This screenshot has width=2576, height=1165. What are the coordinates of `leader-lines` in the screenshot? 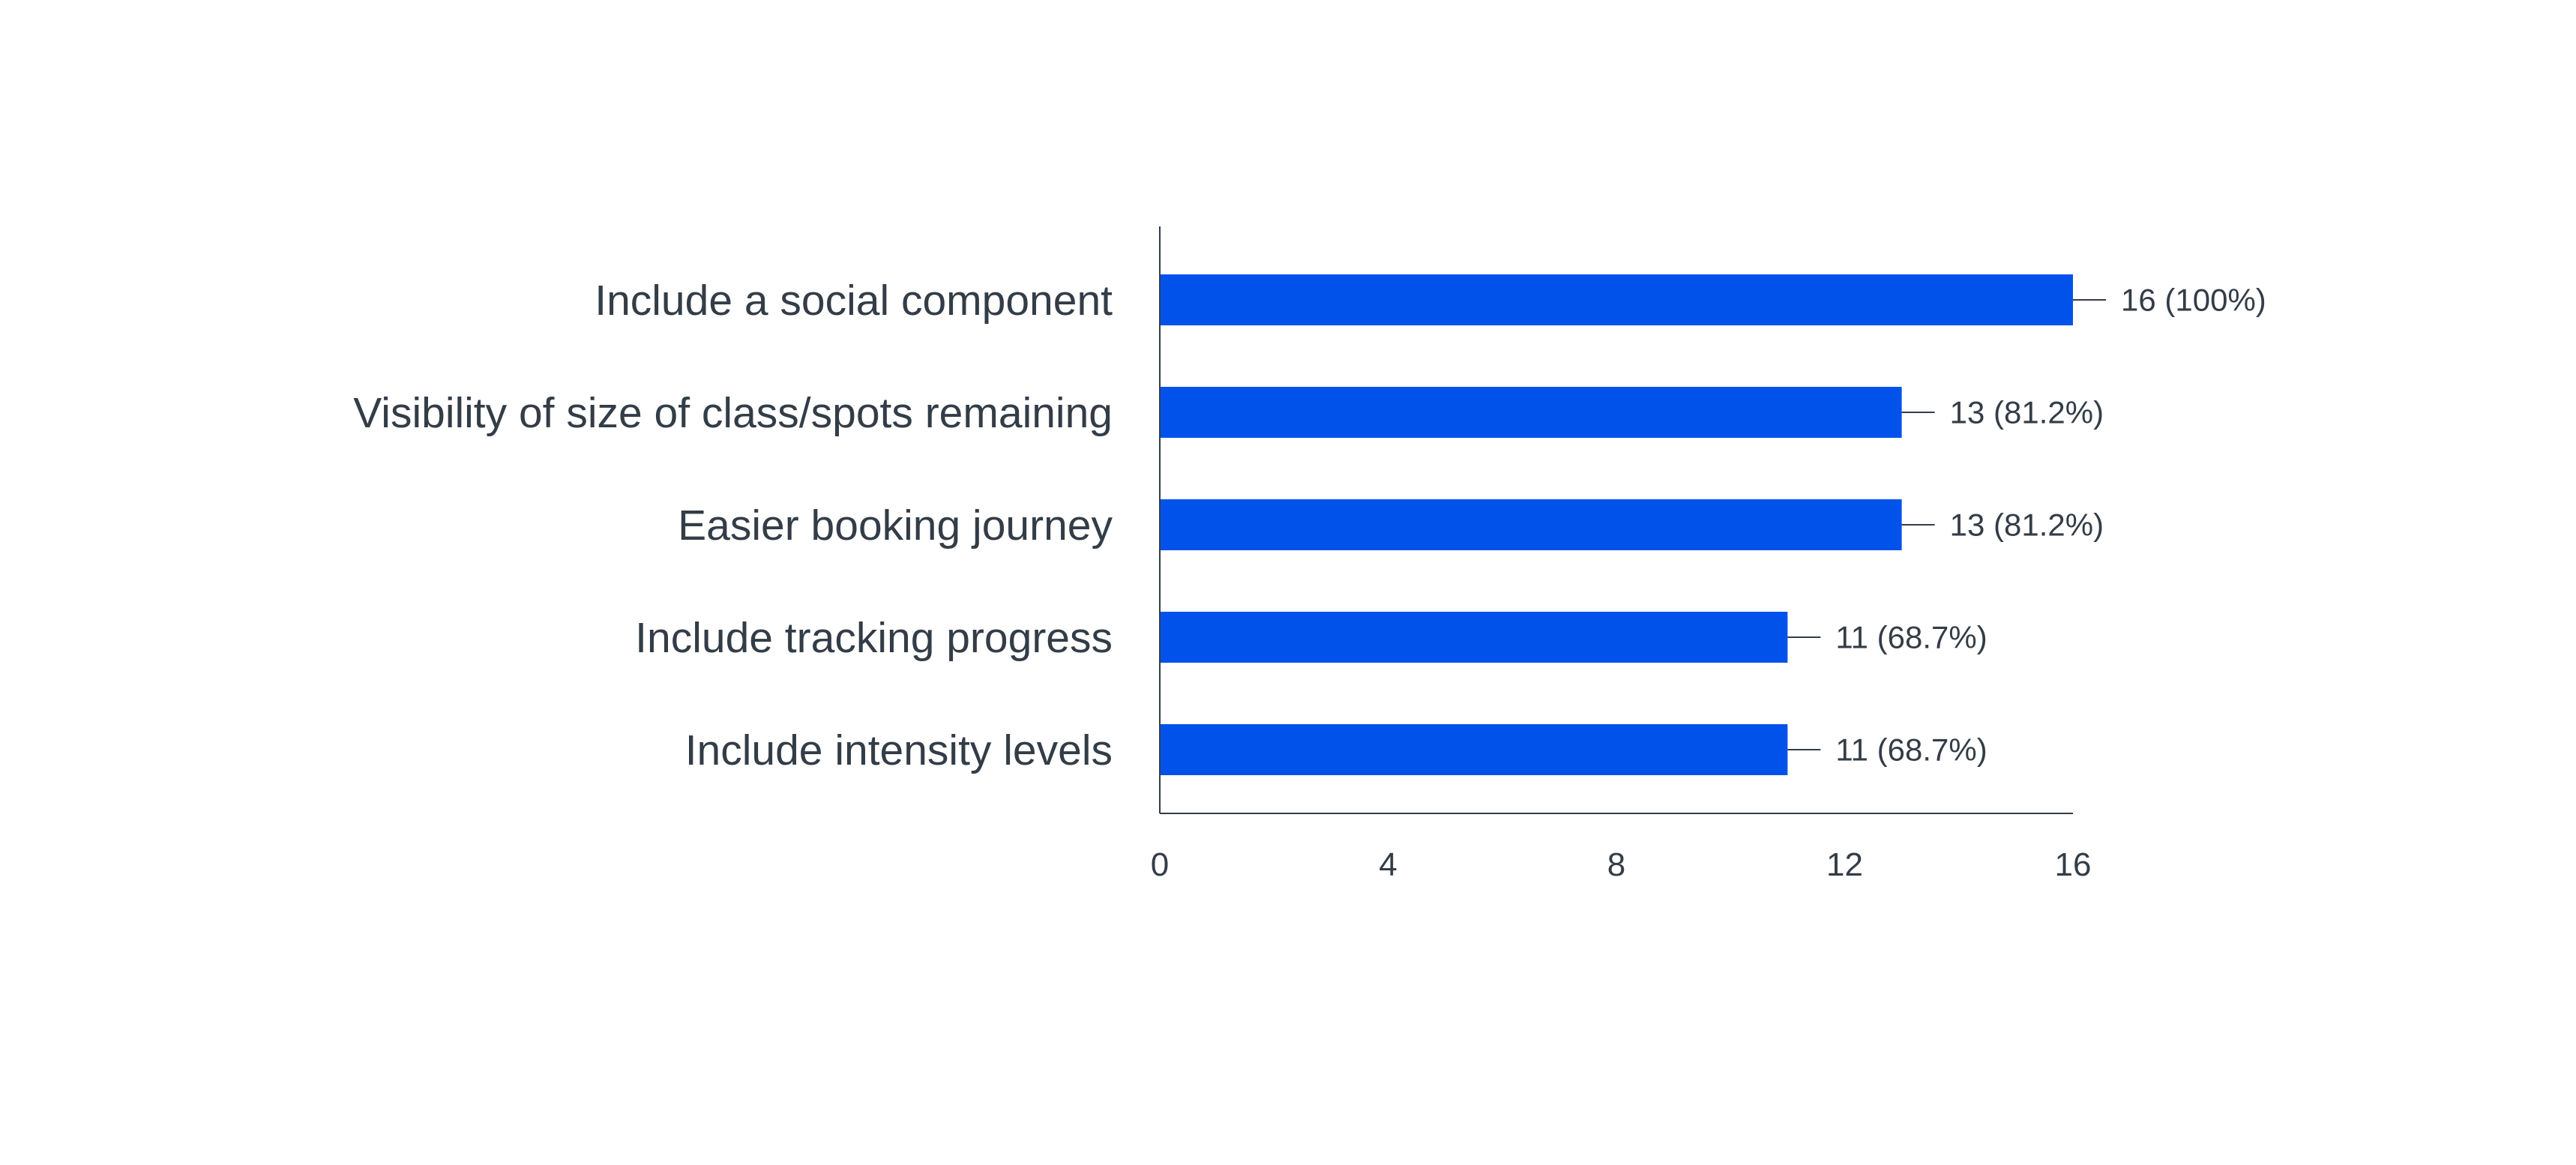 It's located at (1946, 524).